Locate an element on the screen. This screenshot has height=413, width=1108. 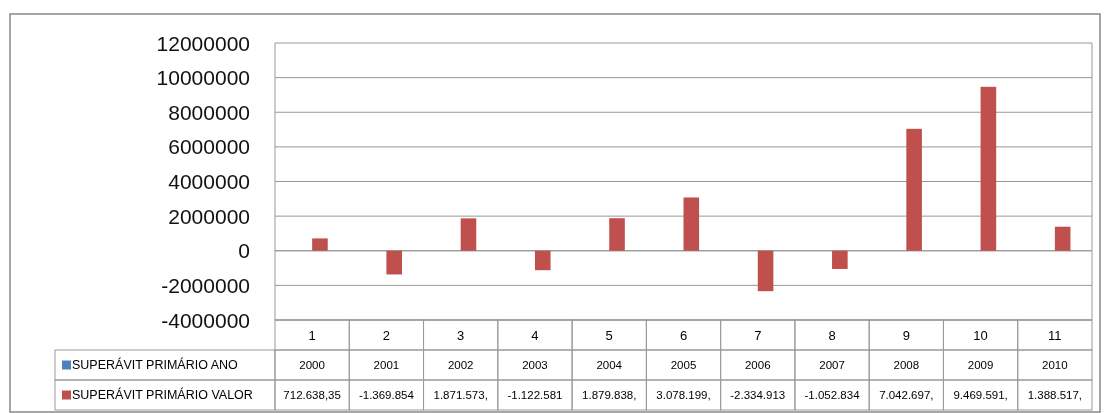
y-tick-label: 10000000 is located at coordinates (203, 78).